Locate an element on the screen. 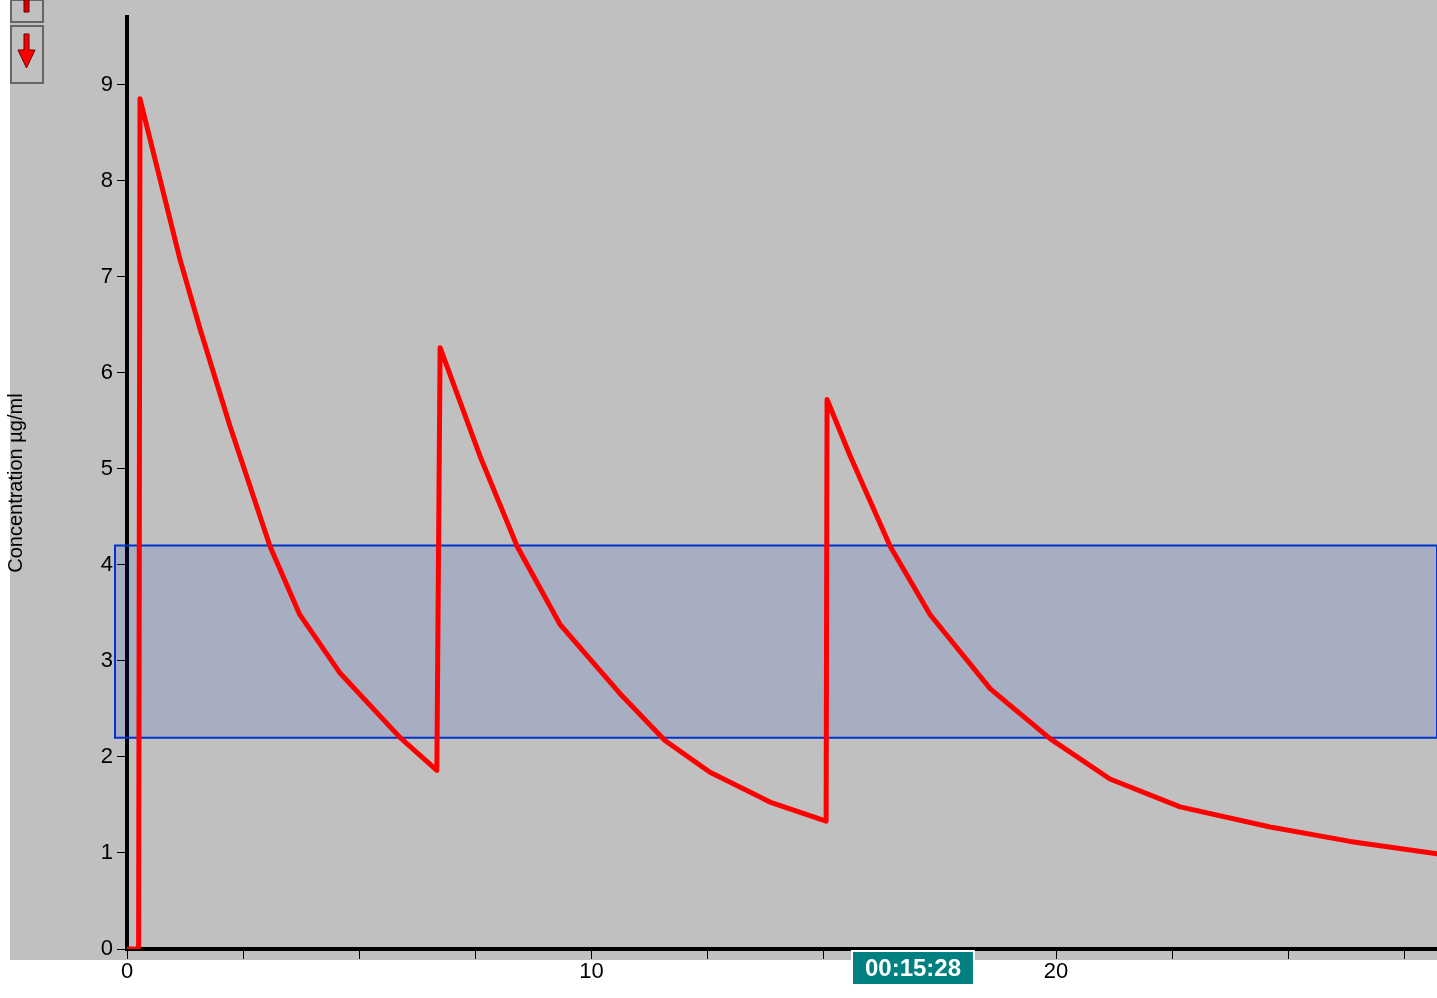  y-tick-label: 1 is located at coordinates (106, 851).